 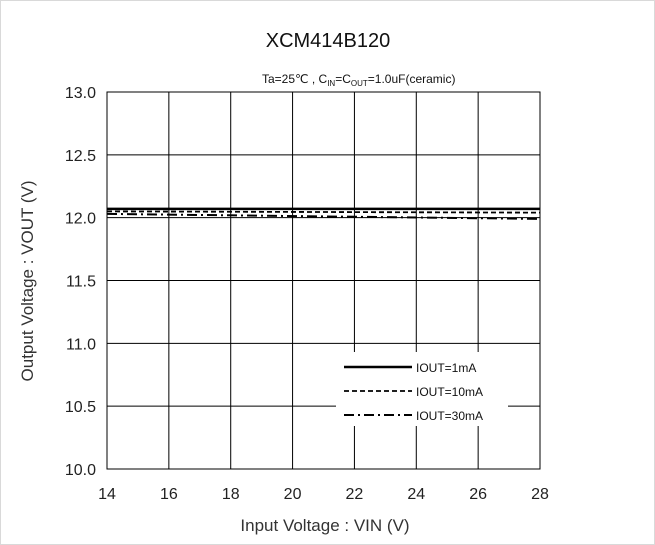 I want to click on x-tick-label: 16, so click(x=169, y=494).